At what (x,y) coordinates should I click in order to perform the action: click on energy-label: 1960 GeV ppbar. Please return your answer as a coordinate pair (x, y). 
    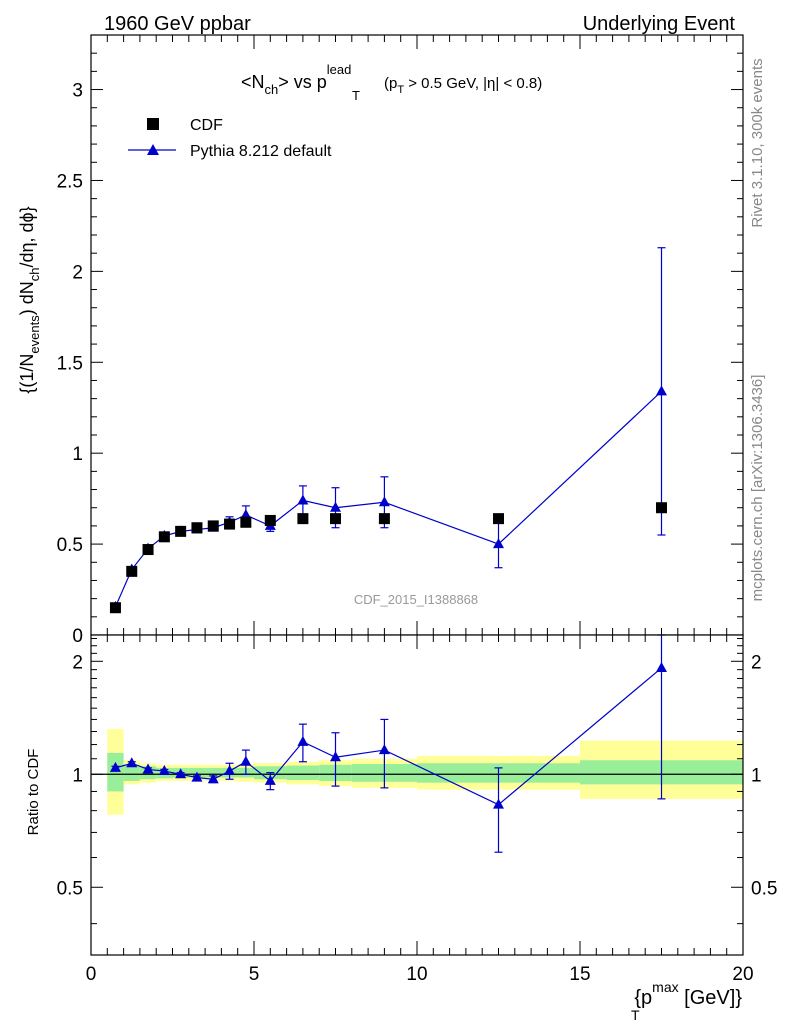
    Looking at the image, I should click on (177, 24).